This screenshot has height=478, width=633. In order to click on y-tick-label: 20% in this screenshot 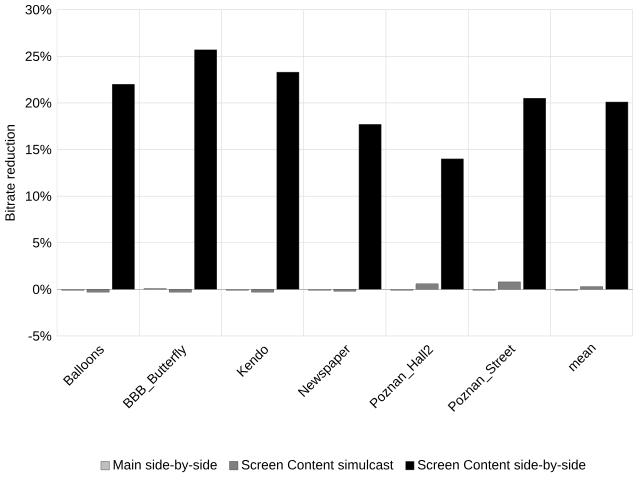, I will do `click(39, 103)`.